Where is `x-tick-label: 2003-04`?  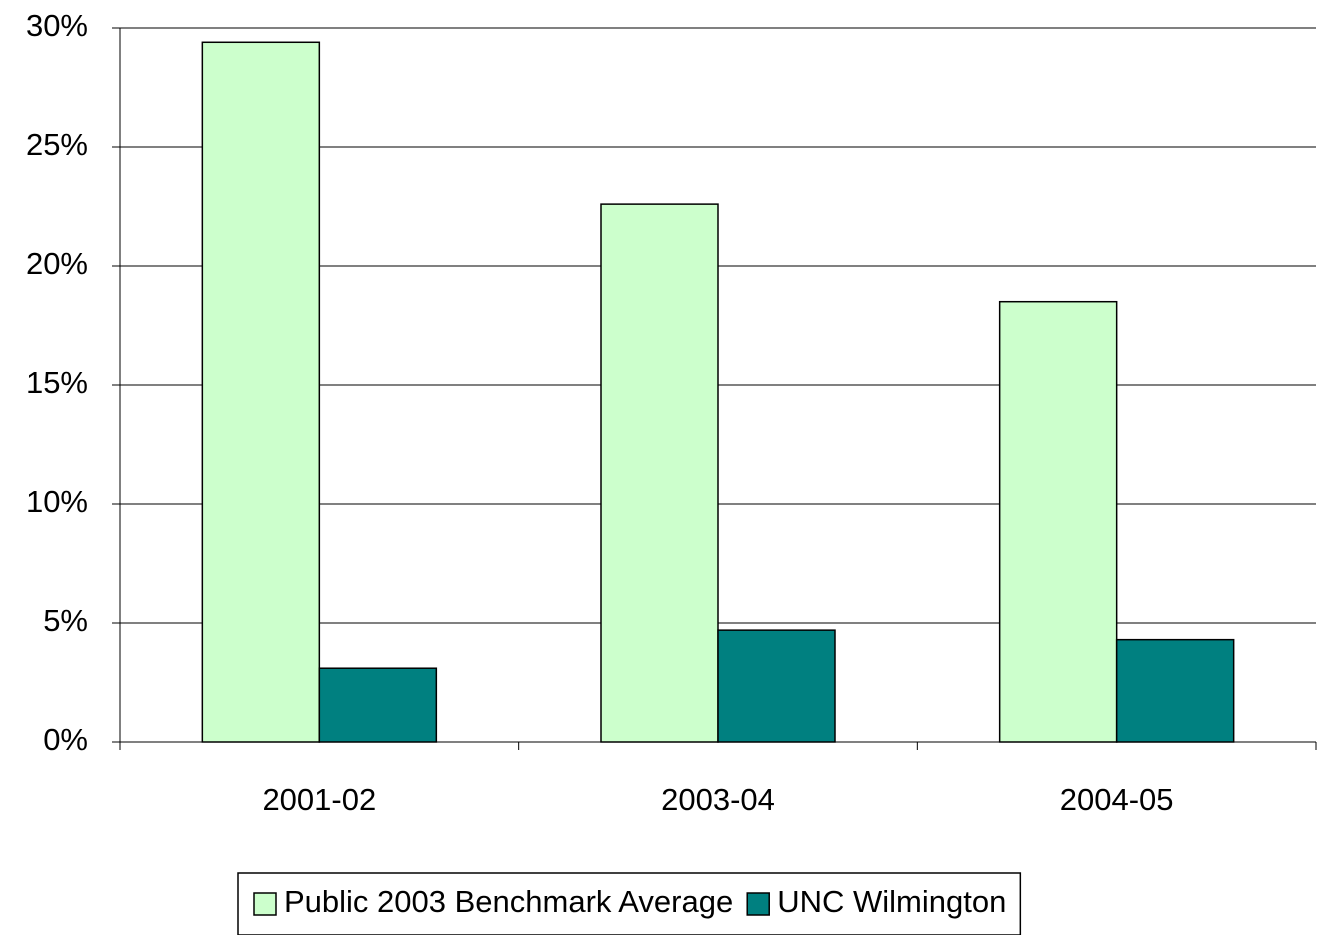 x-tick-label: 2003-04 is located at coordinates (718, 799).